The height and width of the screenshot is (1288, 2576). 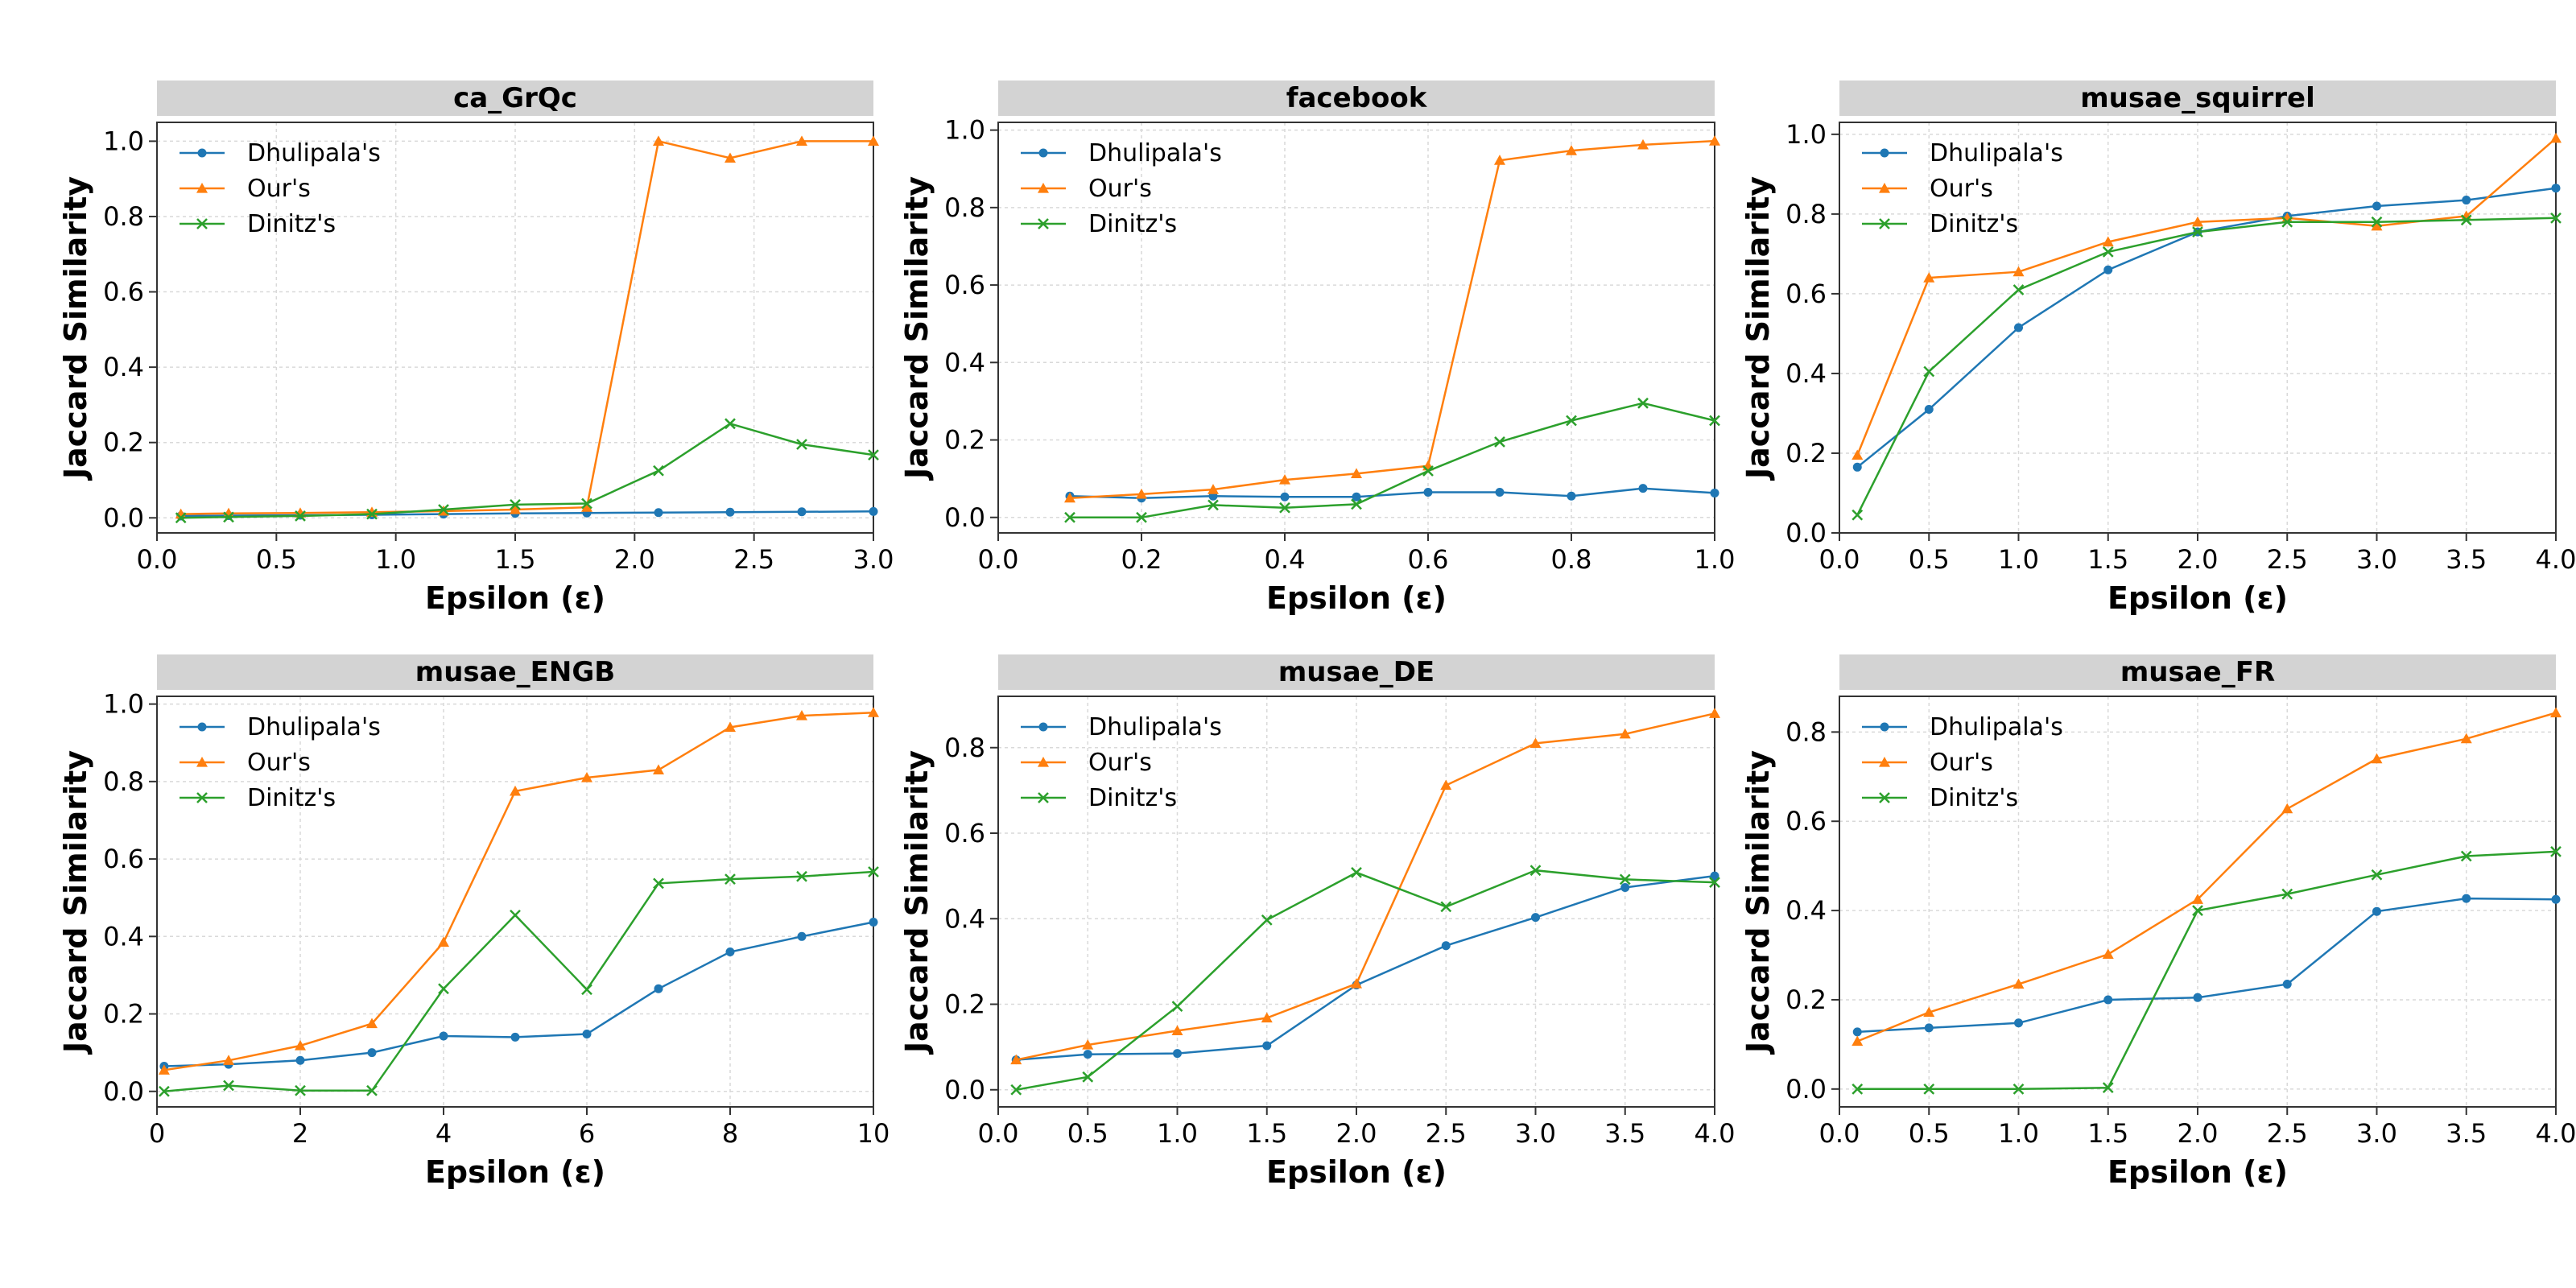 What do you see at coordinates (1806, 821) in the screenshot?
I see `y-tick-label: 0.6` at bounding box center [1806, 821].